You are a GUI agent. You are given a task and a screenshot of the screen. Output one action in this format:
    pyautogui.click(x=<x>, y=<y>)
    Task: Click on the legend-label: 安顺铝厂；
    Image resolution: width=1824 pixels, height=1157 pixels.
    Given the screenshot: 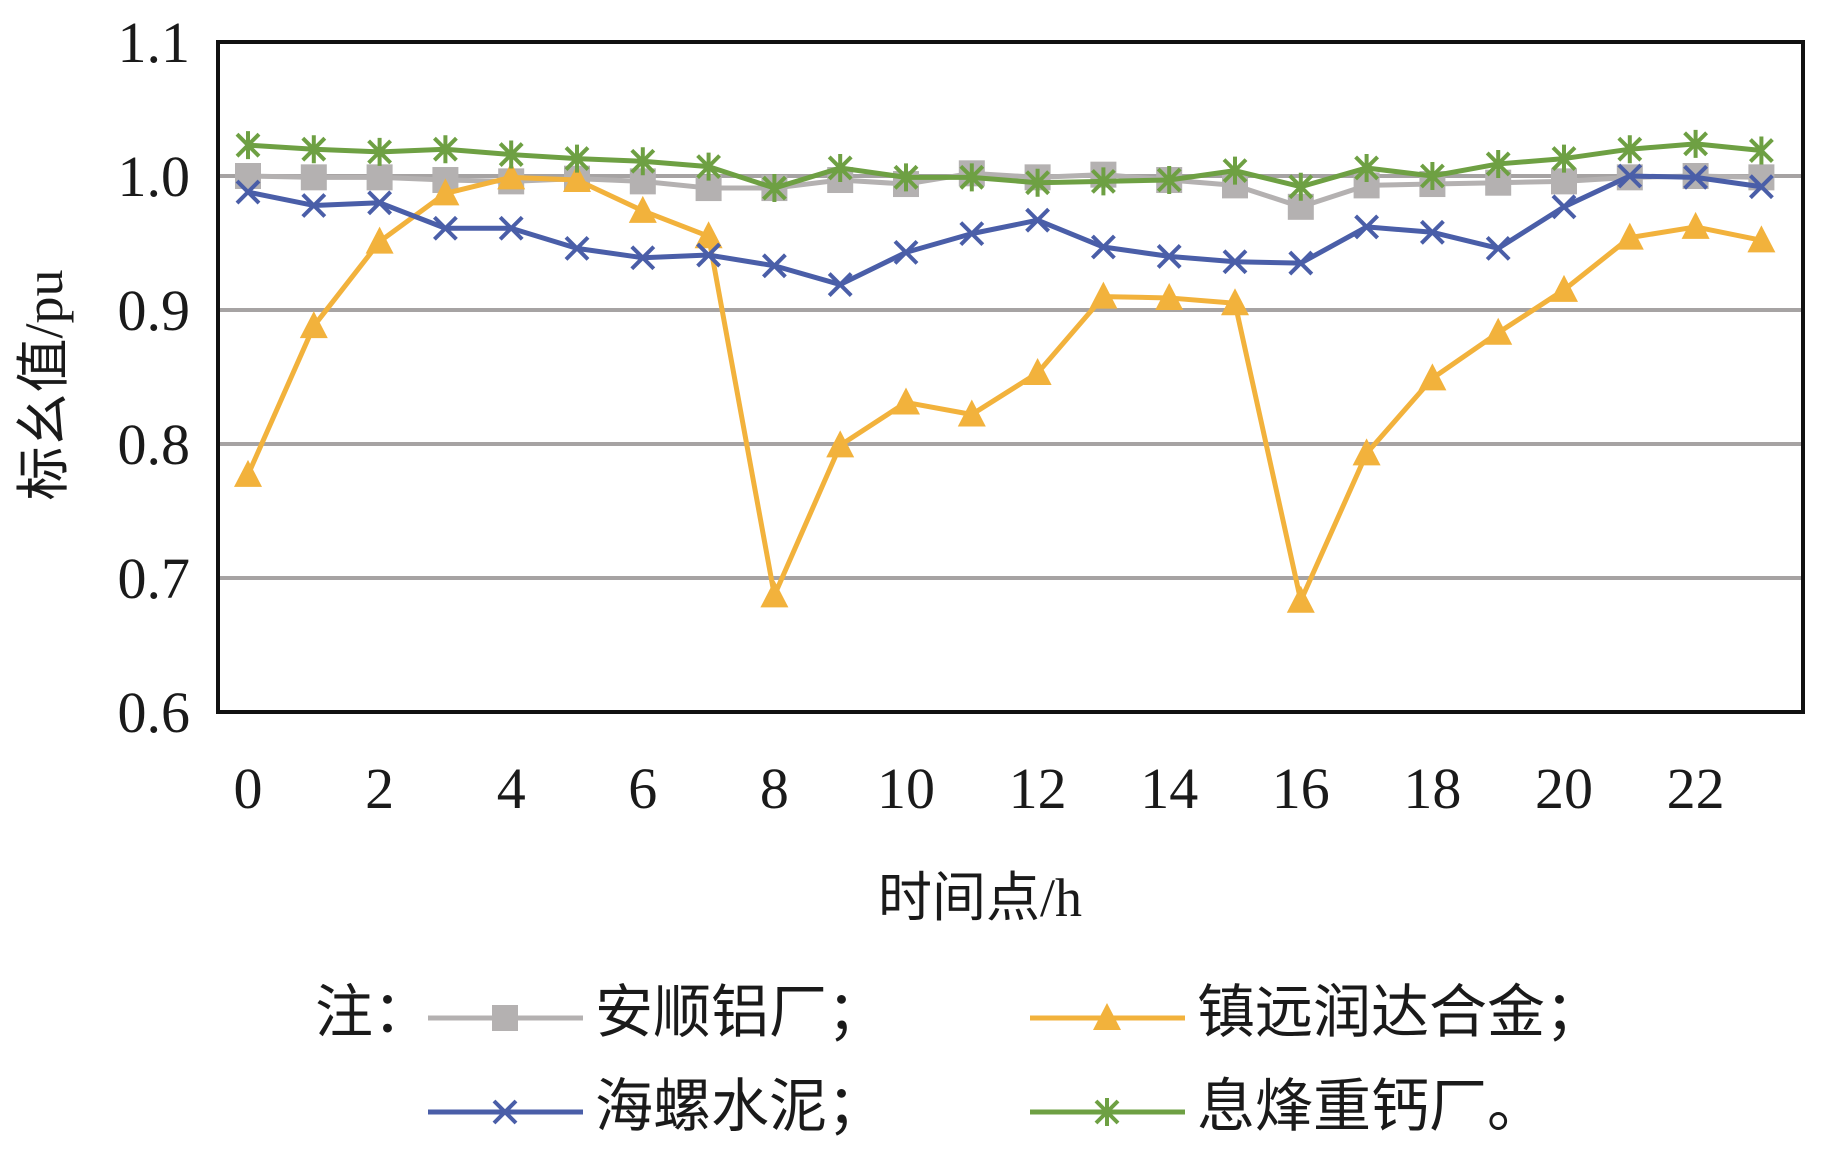 What is the action you would take?
    pyautogui.click(x=740, y=1012)
    